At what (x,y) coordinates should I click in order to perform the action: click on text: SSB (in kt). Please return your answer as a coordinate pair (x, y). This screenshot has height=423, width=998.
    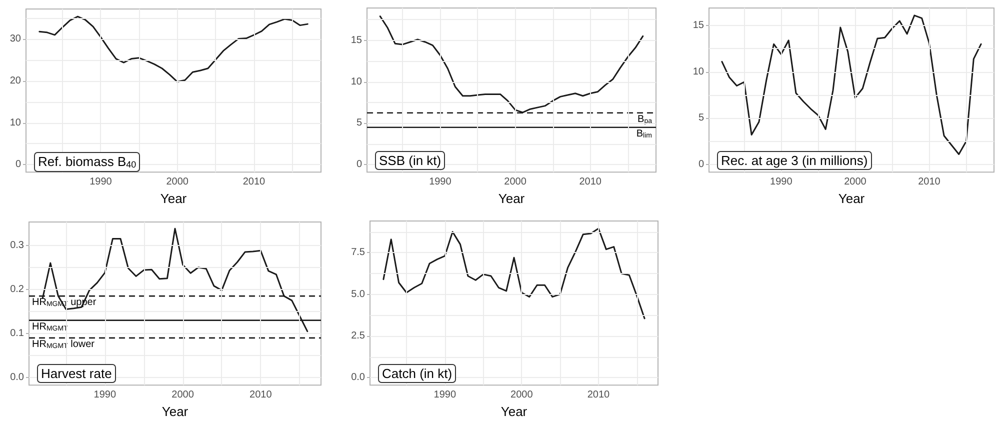
    Looking at the image, I should click on (410, 160).